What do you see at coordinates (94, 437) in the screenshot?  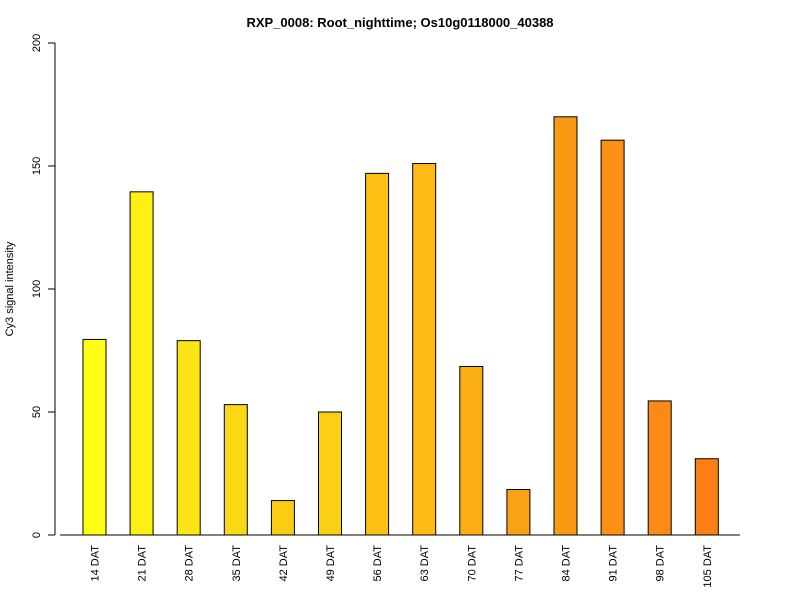 I see `bar-14-dat` at bounding box center [94, 437].